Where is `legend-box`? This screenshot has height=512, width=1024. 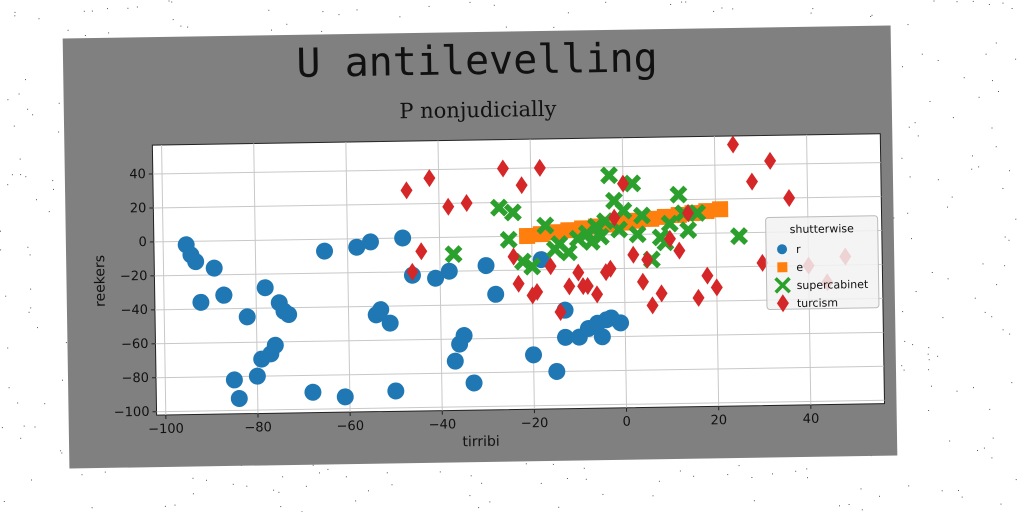
legend-box is located at coordinates (822, 262).